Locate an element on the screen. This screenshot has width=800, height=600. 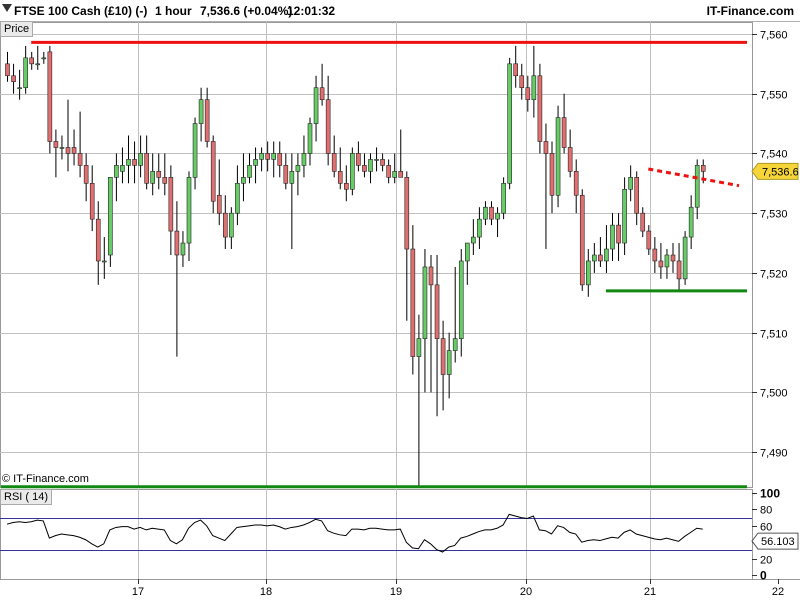
x-tick-label: 17 is located at coordinates (138, 592).